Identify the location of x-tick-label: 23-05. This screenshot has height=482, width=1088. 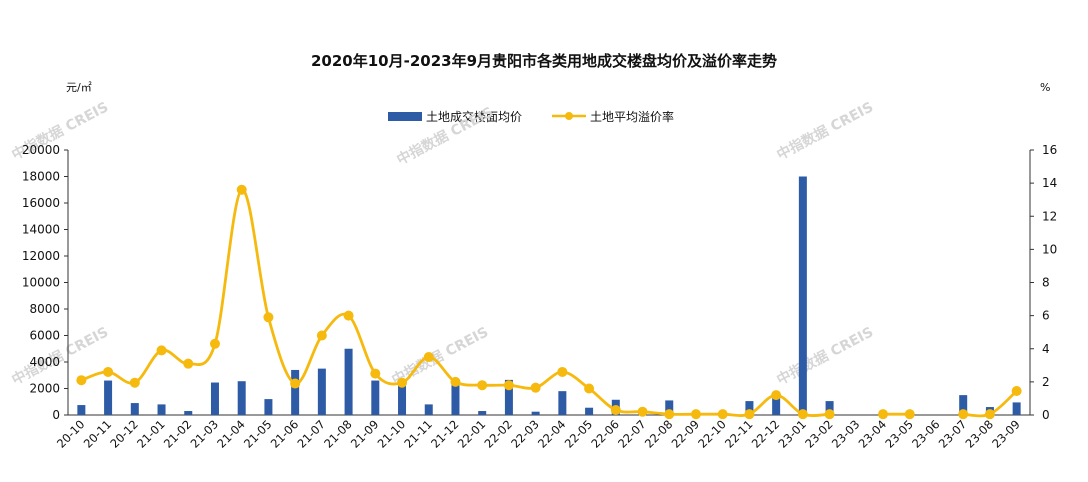
(899, 434).